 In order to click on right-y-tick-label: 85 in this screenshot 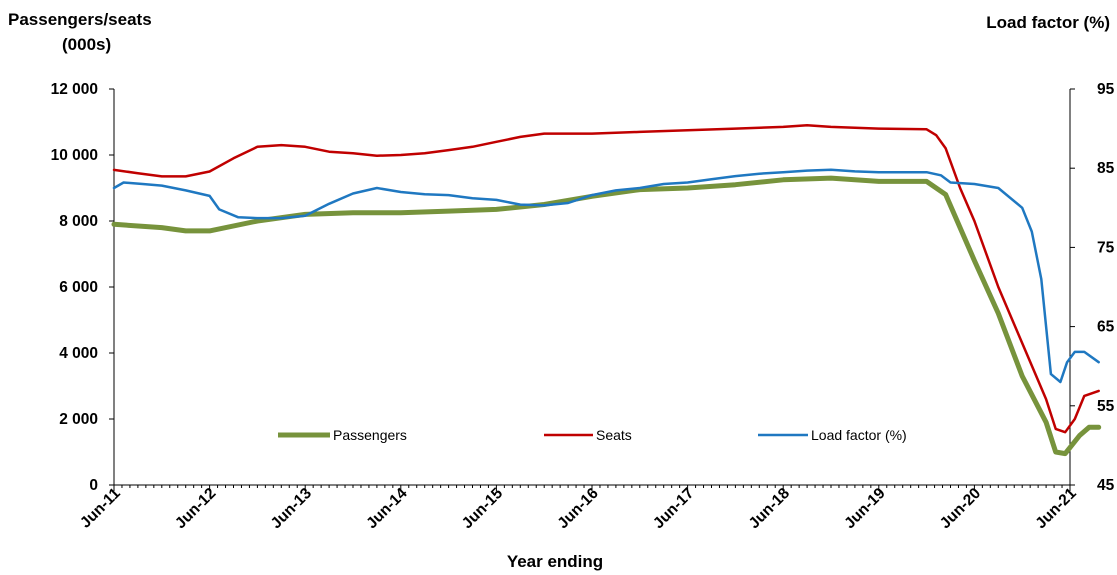, I will do `click(1106, 168)`.